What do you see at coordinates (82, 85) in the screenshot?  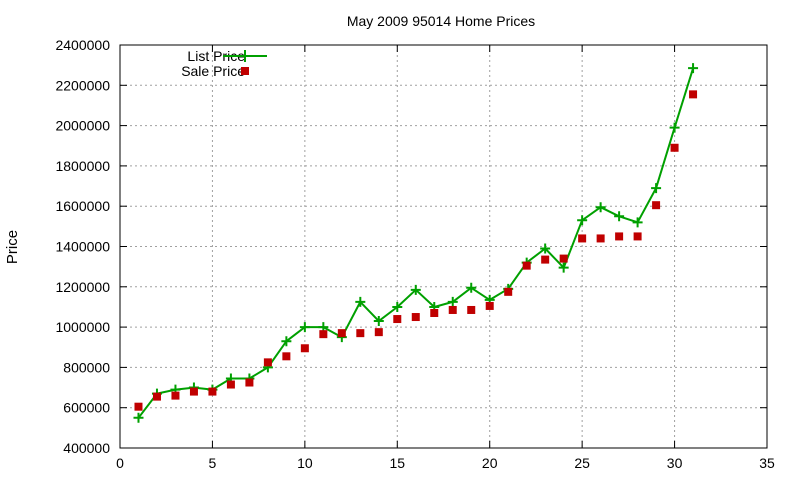 I see `y-tick-label: 2200000` at bounding box center [82, 85].